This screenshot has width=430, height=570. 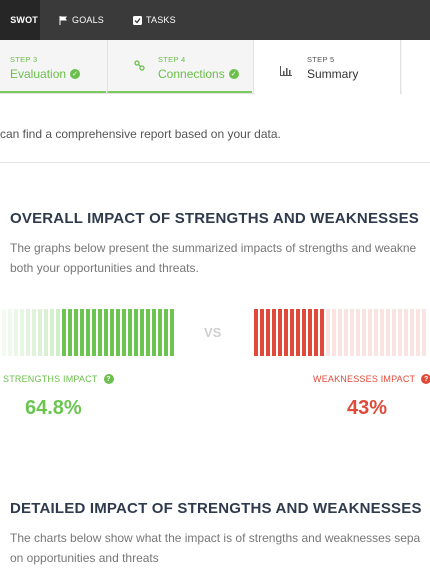 I want to click on strengths-impact-bars, so click(x=88, y=332).